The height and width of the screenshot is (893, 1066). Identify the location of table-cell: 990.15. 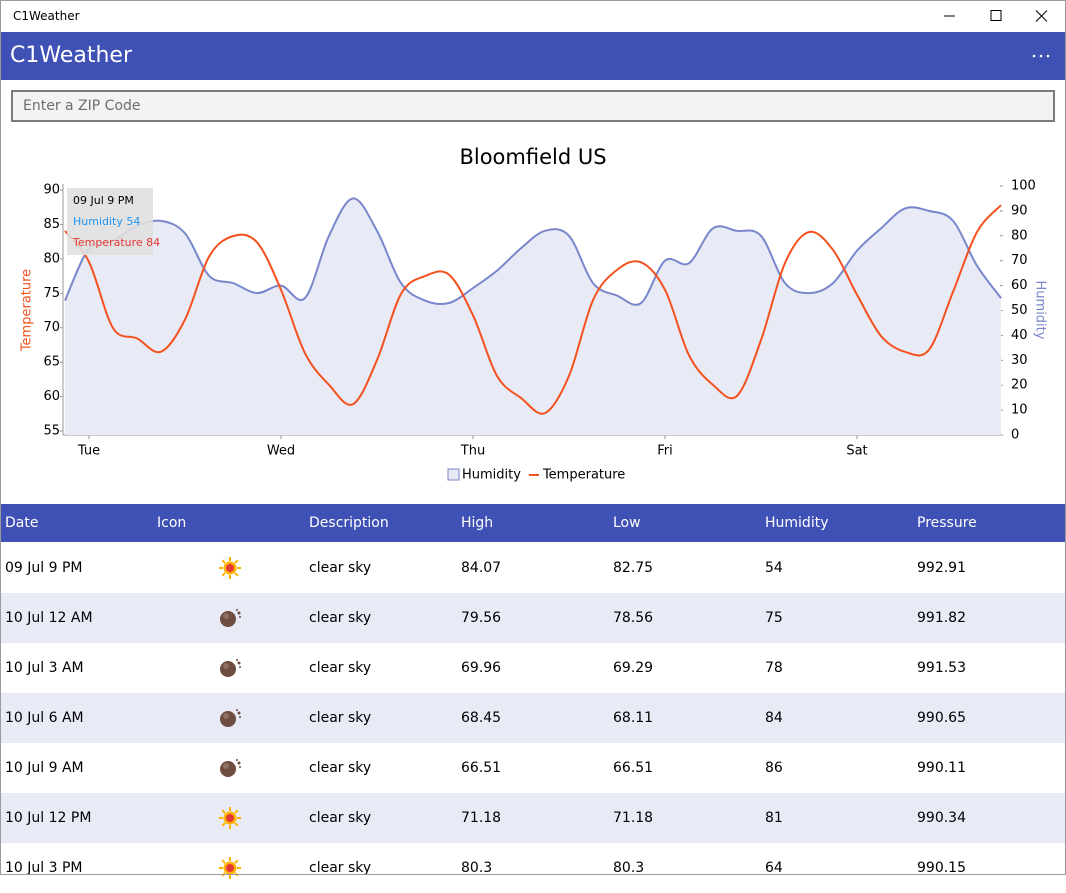
(941, 868).